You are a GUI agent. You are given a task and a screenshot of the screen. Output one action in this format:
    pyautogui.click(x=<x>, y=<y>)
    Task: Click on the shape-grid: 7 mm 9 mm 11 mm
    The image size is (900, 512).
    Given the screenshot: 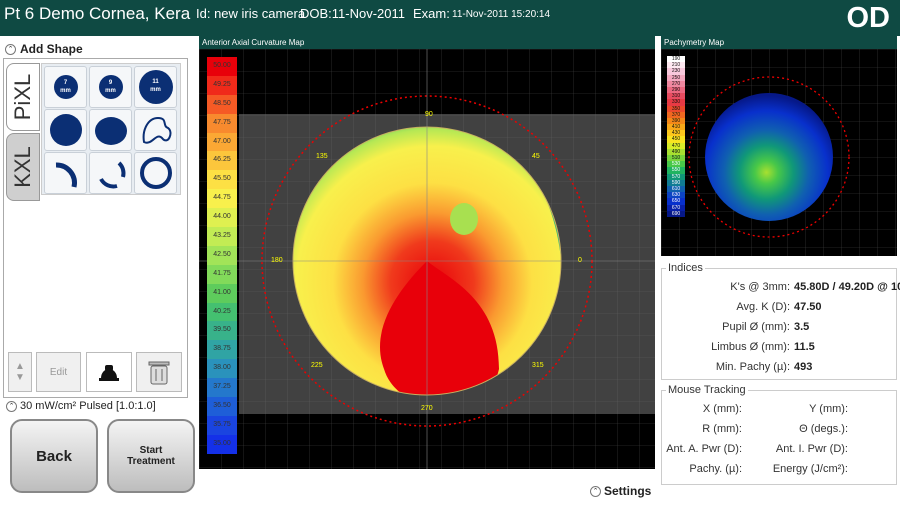 What is the action you would take?
    pyautogui.click(x=111, y=129)
    